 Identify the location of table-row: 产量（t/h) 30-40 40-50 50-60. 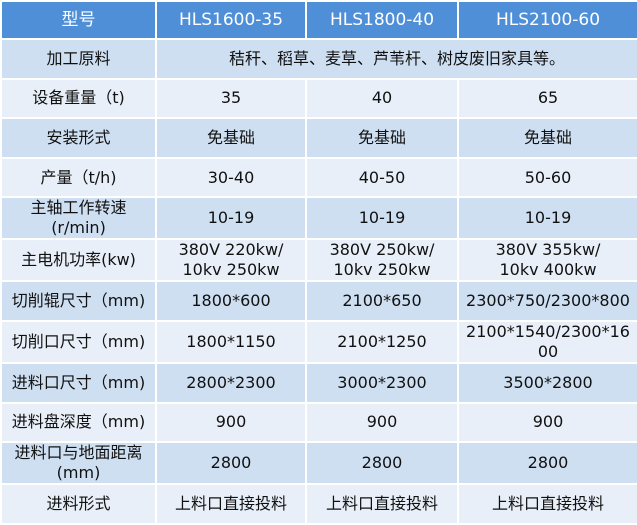
(318, 177).